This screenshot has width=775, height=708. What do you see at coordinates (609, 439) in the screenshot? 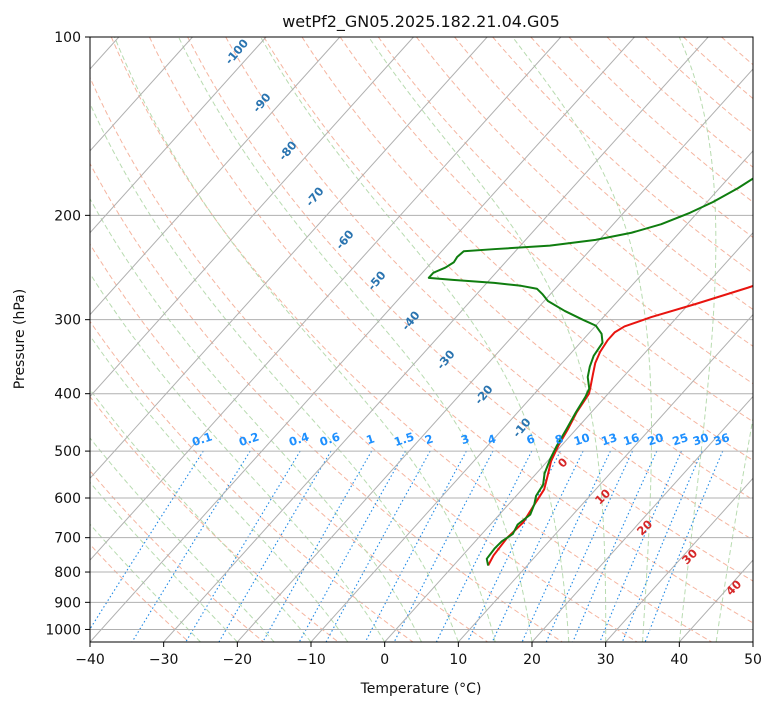
I see `mixing-ratio-label: 13` at bounding box center [609, 439].